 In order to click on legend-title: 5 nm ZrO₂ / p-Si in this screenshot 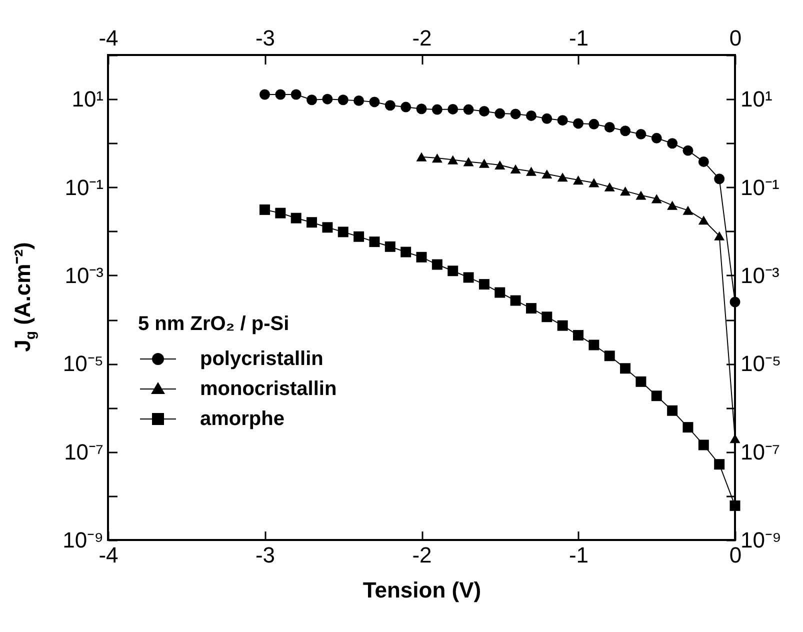, I will do `click(214, 324)`.